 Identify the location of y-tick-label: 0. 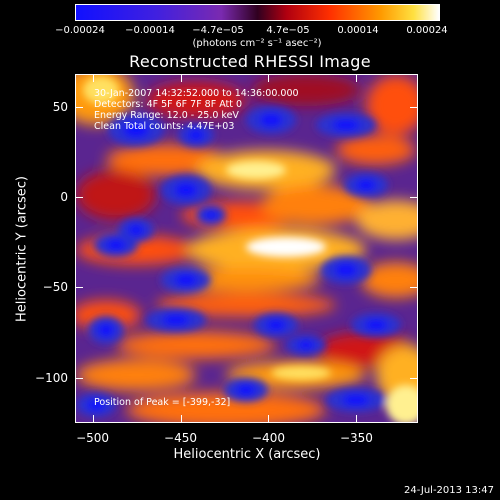
(64, 196).